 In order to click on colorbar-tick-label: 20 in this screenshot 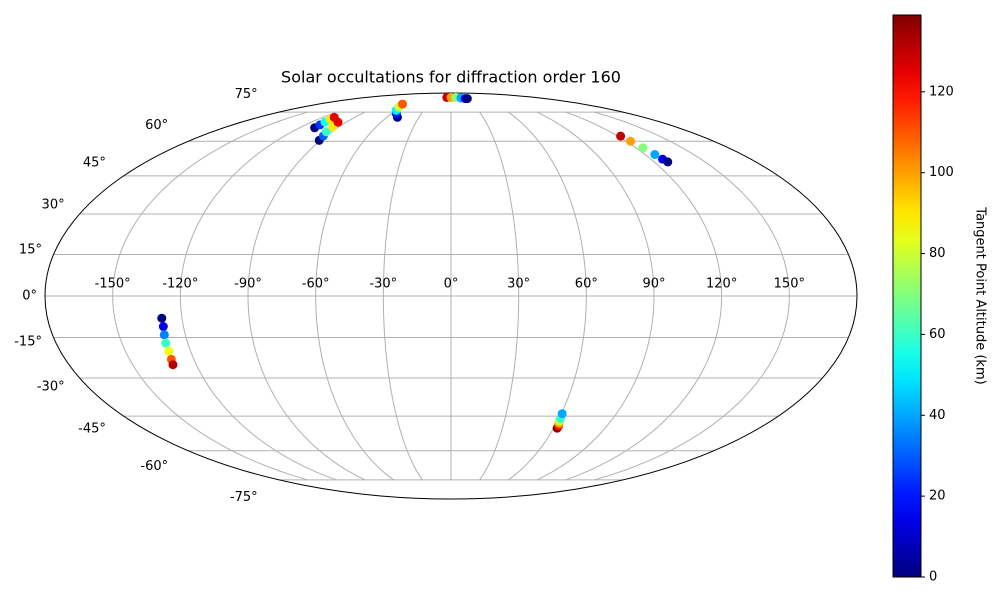, I will do `click(937, 496)`.